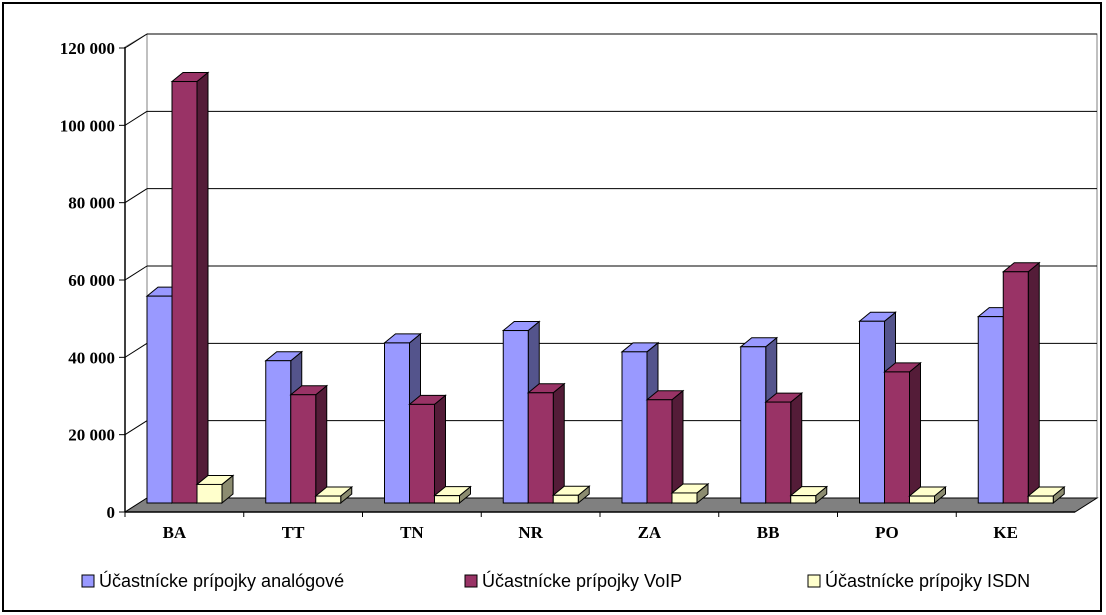 This screenshot has height=615, width=1106. Describe the element at coordinates (175, 532) in the screenshot. I see `x-tick-label: BA` at that location.